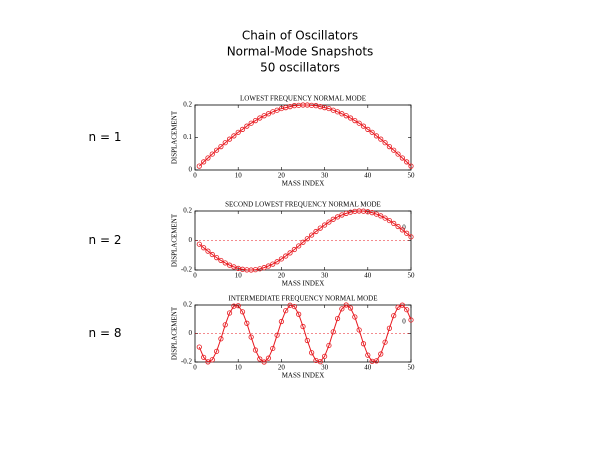 The width and height of the screenshot is (600, 464). I want to click on y-tick-label: 0, so click(191, 170).